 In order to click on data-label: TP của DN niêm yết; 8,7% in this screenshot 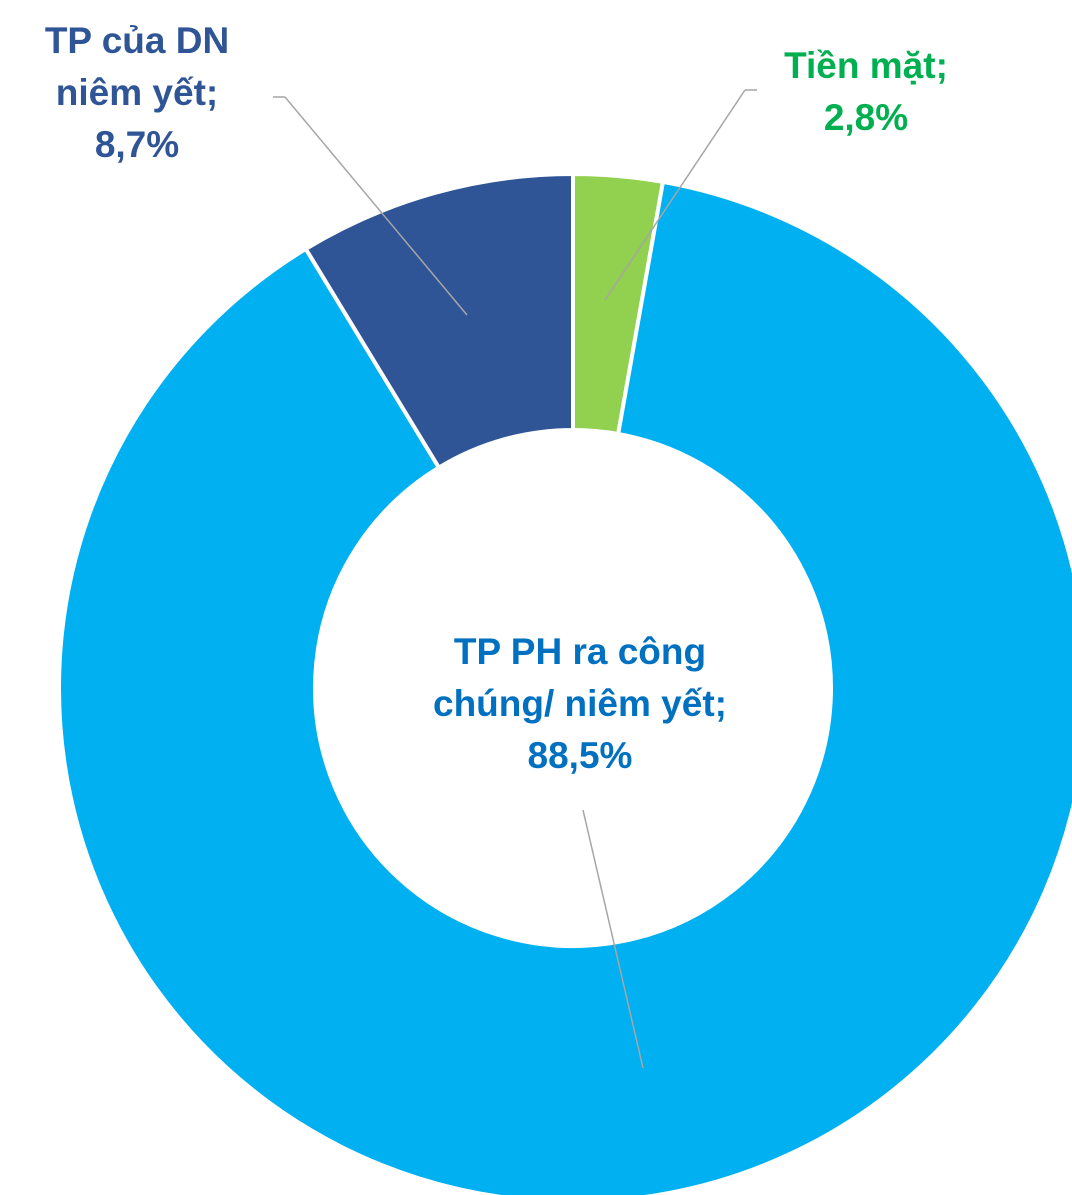, I will do `click(137, 93)`.